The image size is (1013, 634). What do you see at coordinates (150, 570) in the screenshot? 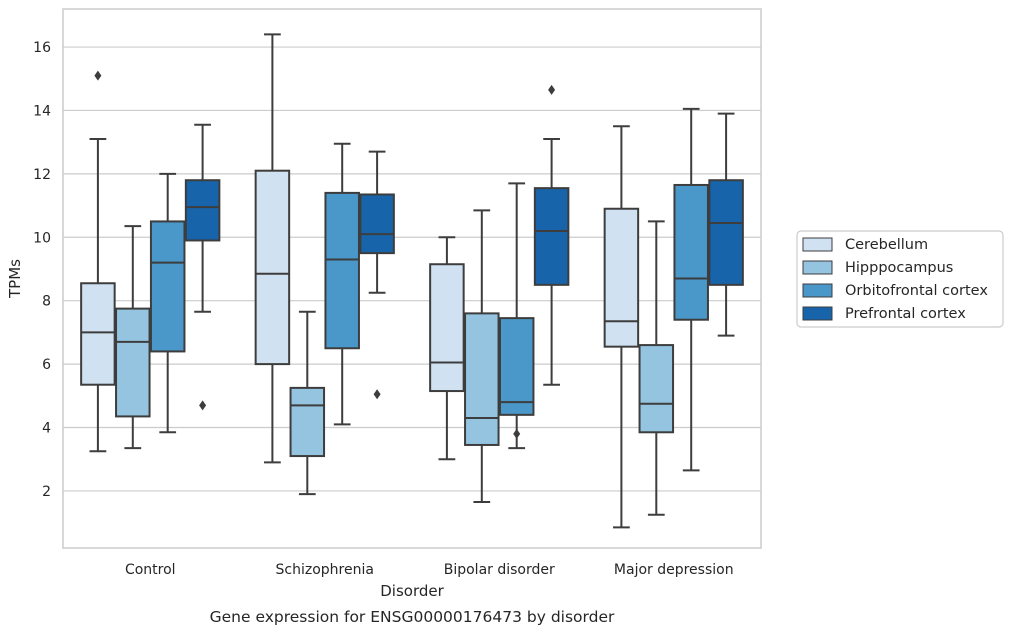
I see `x-tick-label: Control` at bounding box center [150, 570].